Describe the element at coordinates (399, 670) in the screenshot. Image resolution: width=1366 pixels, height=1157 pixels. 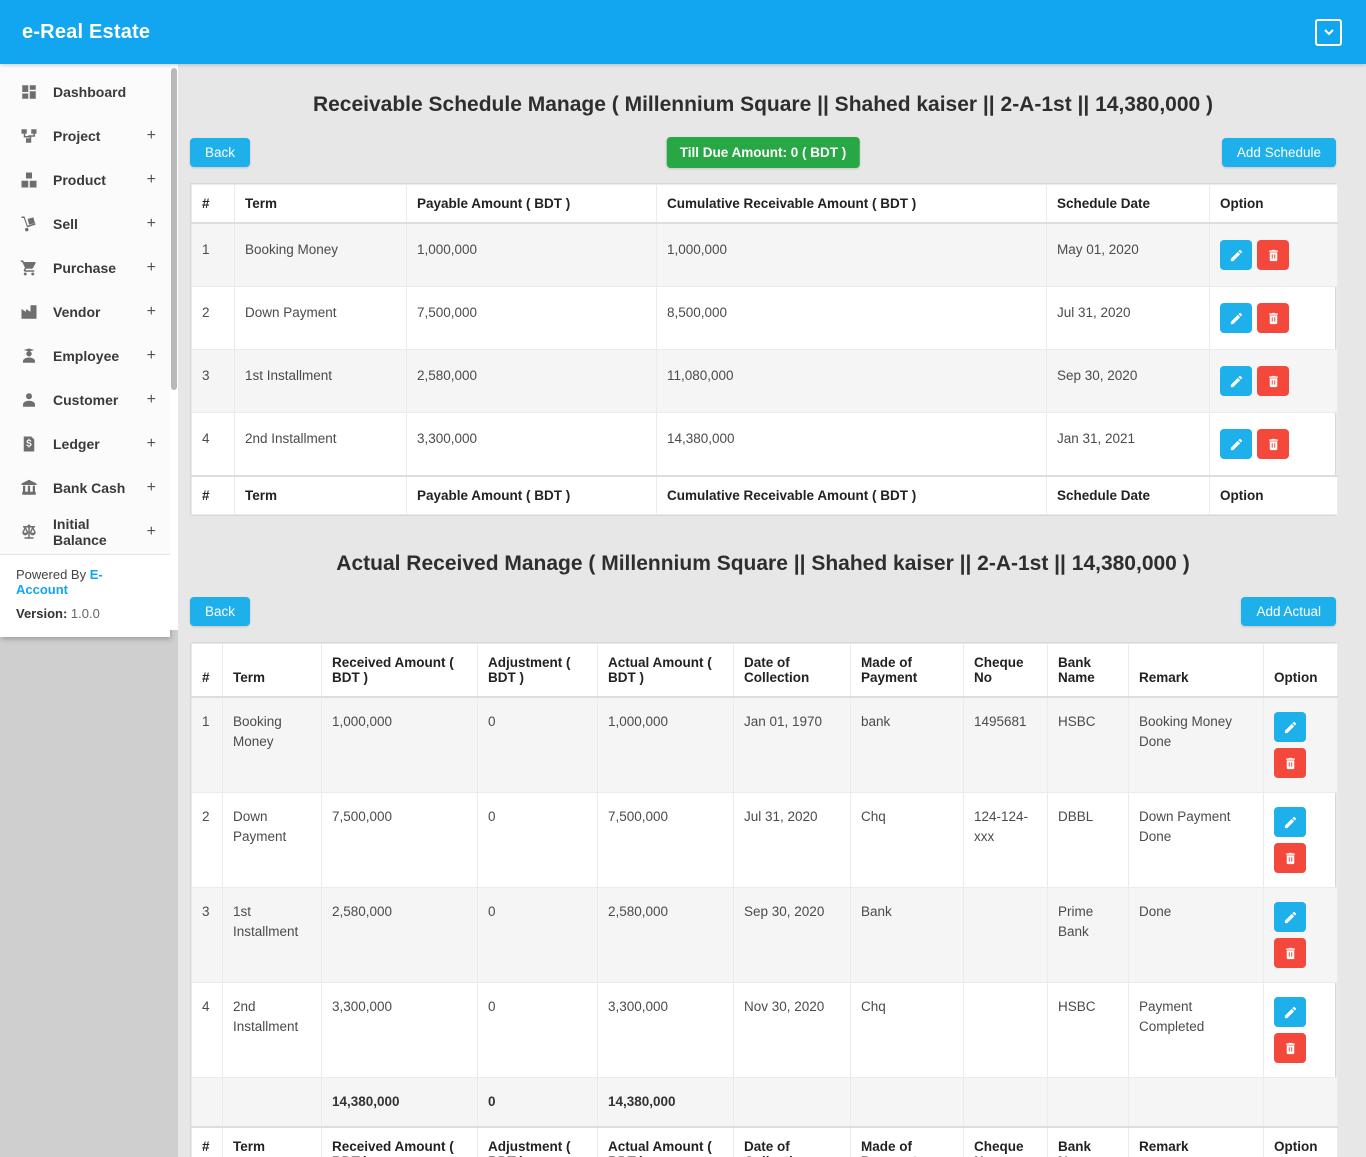
I see `actual-header-col-2: Received Amount ( BDT )` at that location.